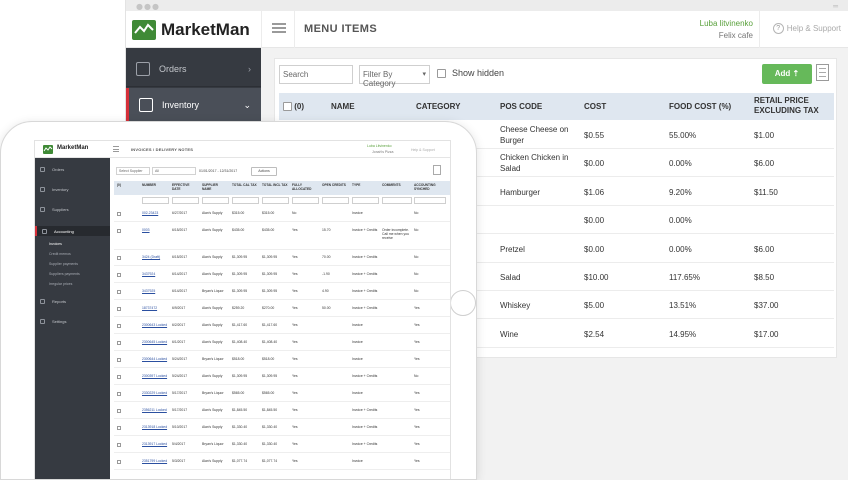 This screenshot has height=480, width=848. I want to click on cell-number: 2356211 Locked, so click(154, 410).